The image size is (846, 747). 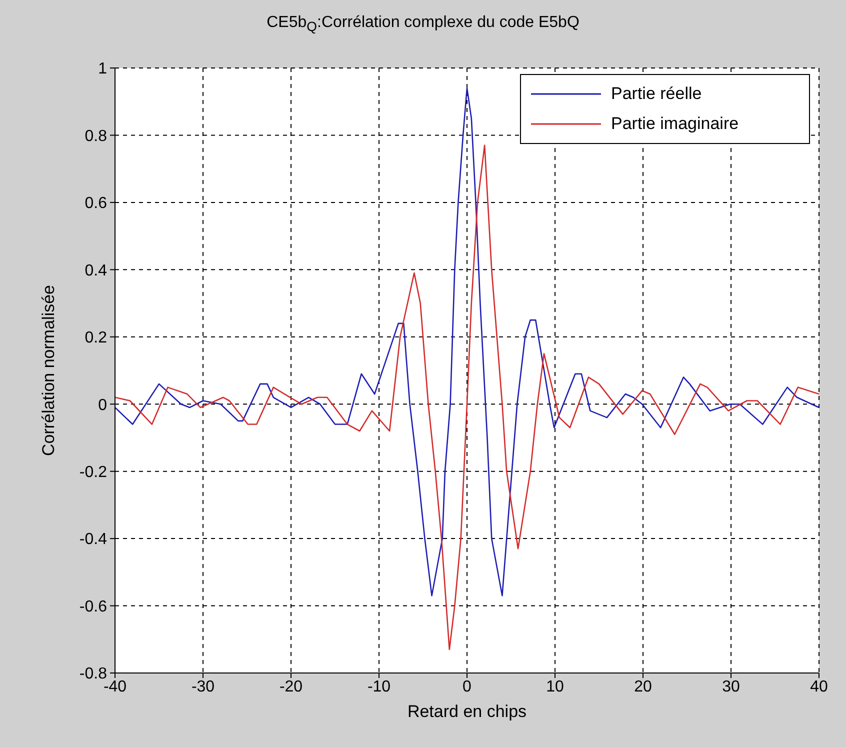 What do you see at coordinates (103, 69) in the screenshot?
I see `y-tick-label: 1` at bounding box center [103, 69].